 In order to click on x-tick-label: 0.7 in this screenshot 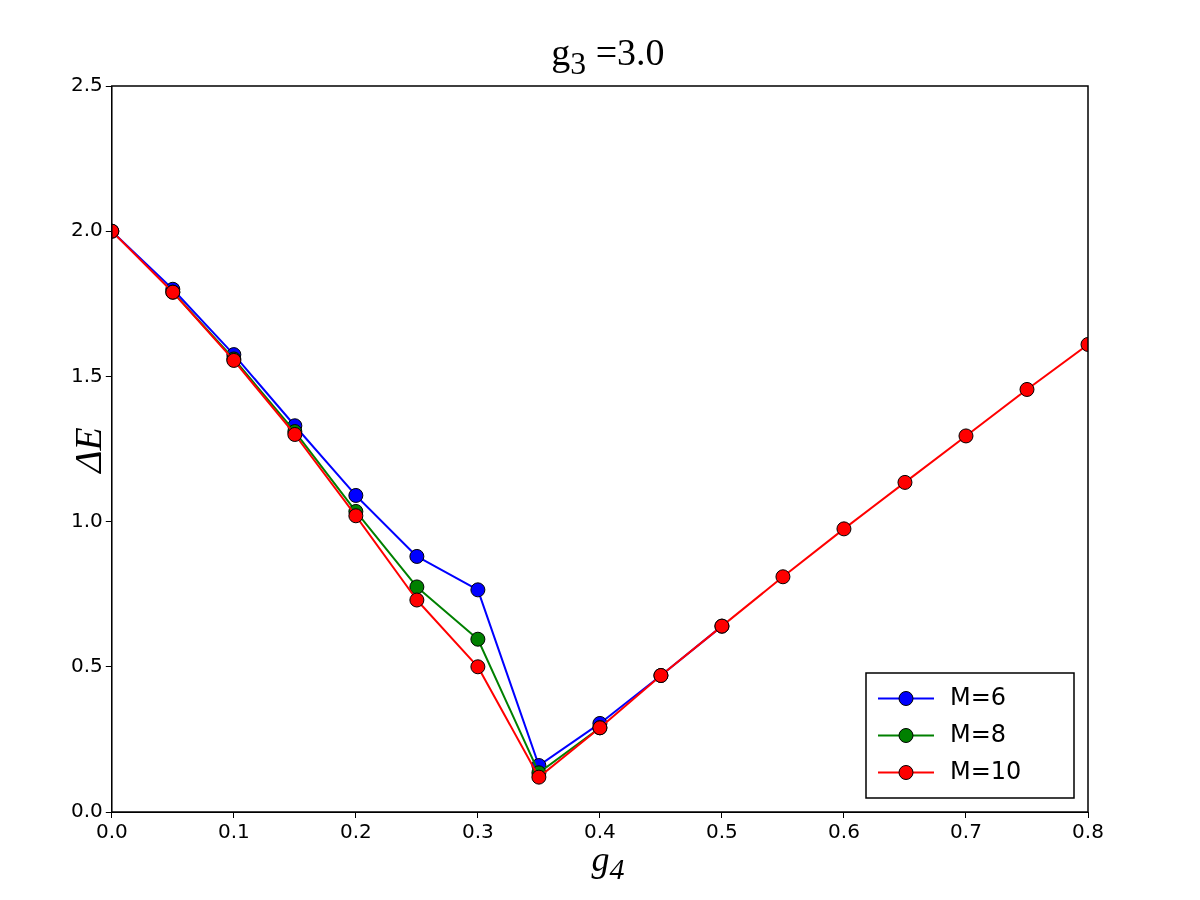, I will do `click(966, 831)`.